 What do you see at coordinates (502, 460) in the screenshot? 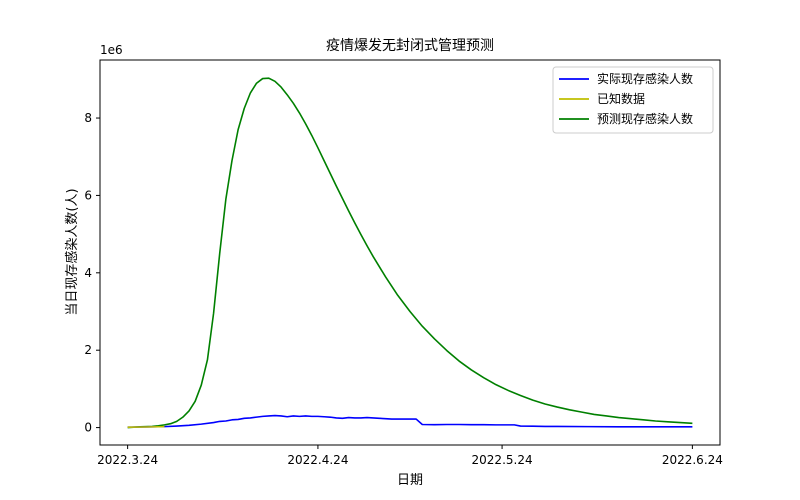
I see `x-tick-label-2: 2022.5.24` at bounding box center [502, 460].